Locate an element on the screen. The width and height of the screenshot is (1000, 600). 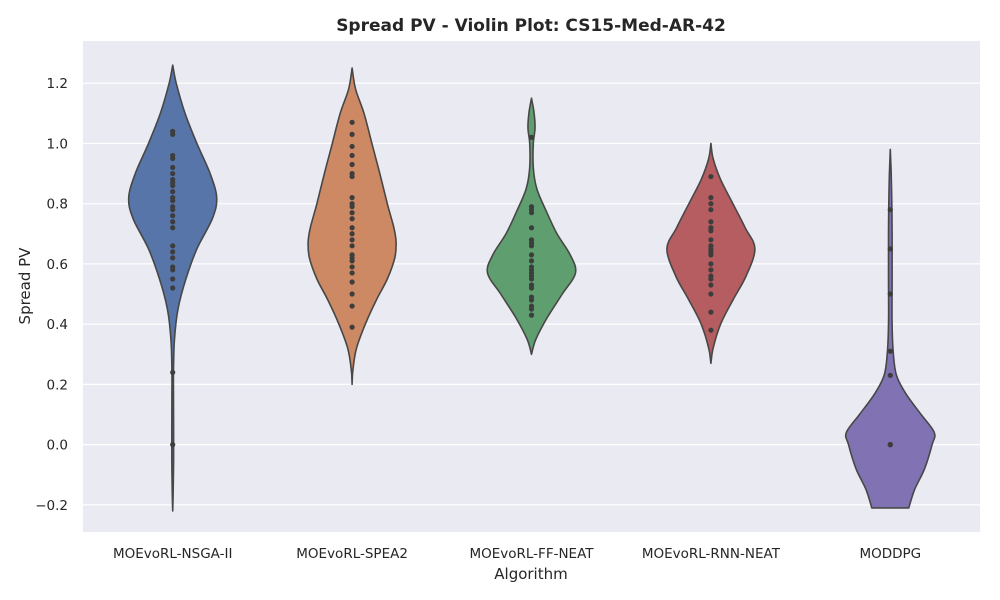
y-tick-label: −0.2 is located at coordinates (51, 506).